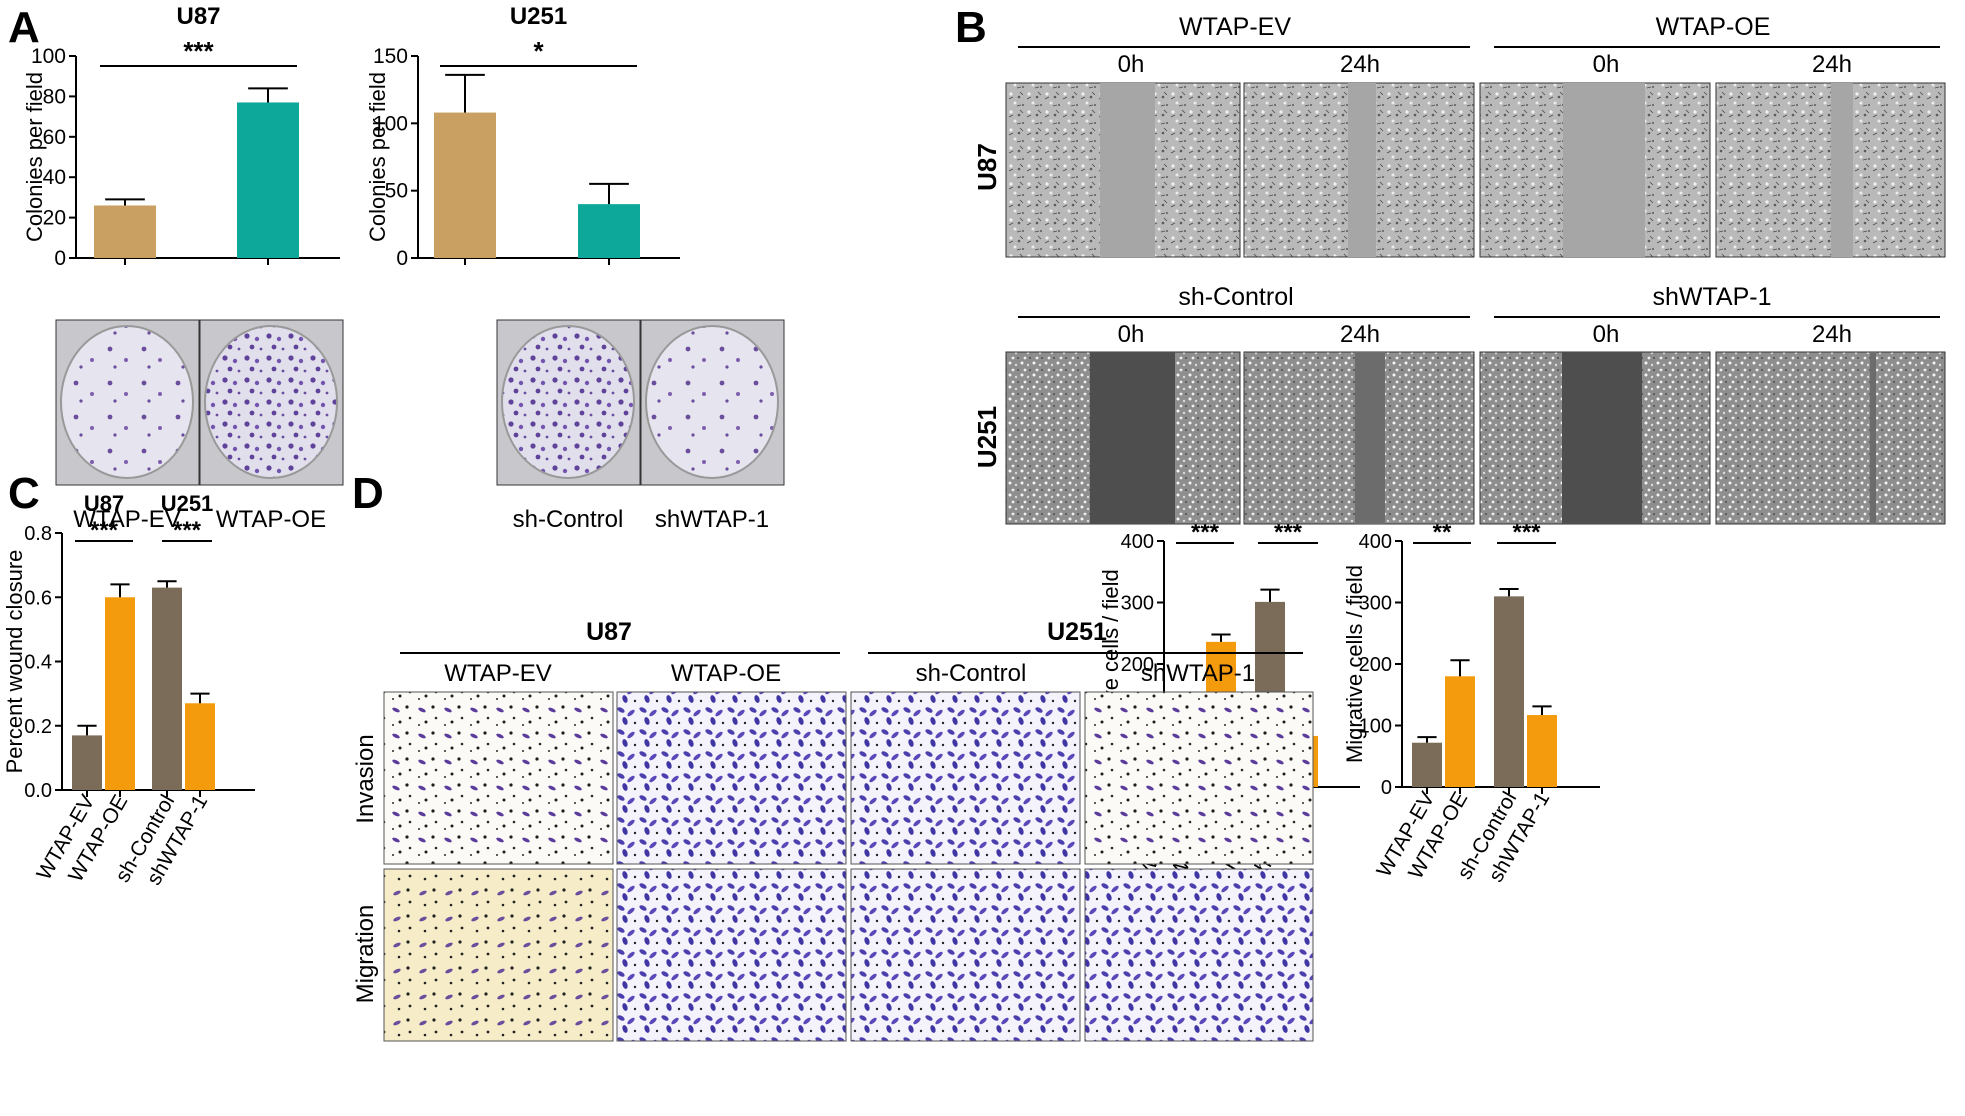 The height and width of the screenshot is (1116, 1965). Describe the element at coordinates (14, 662) in the screenshot. I see `y-axis-label: Percent wound closure` at that location.